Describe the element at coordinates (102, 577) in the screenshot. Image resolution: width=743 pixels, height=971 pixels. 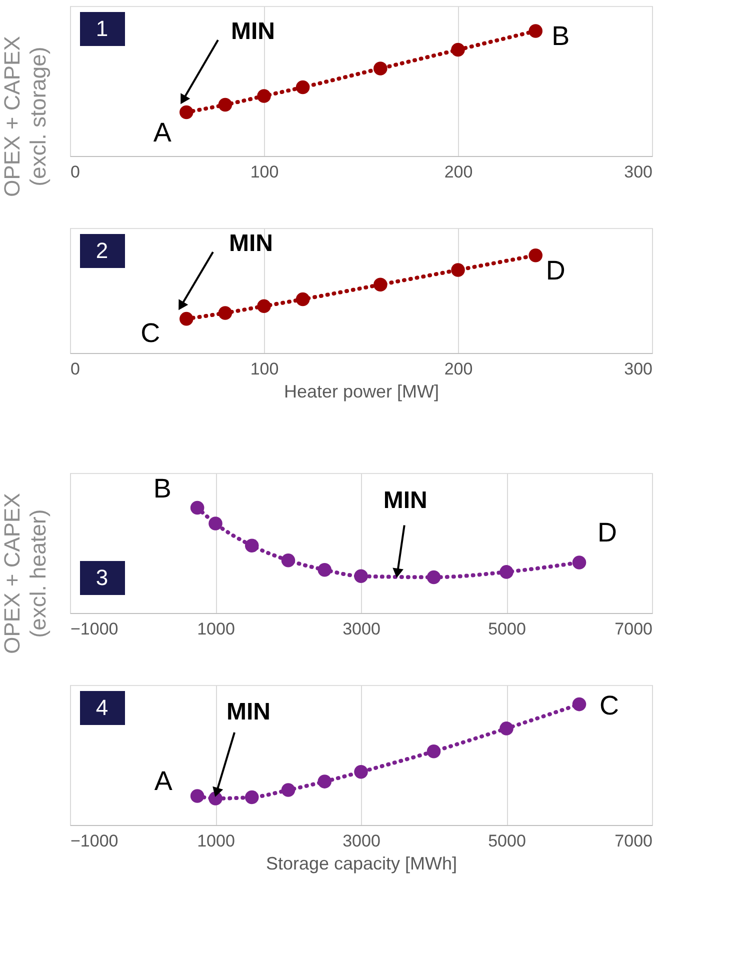
I see `annotation: 3` at that location.